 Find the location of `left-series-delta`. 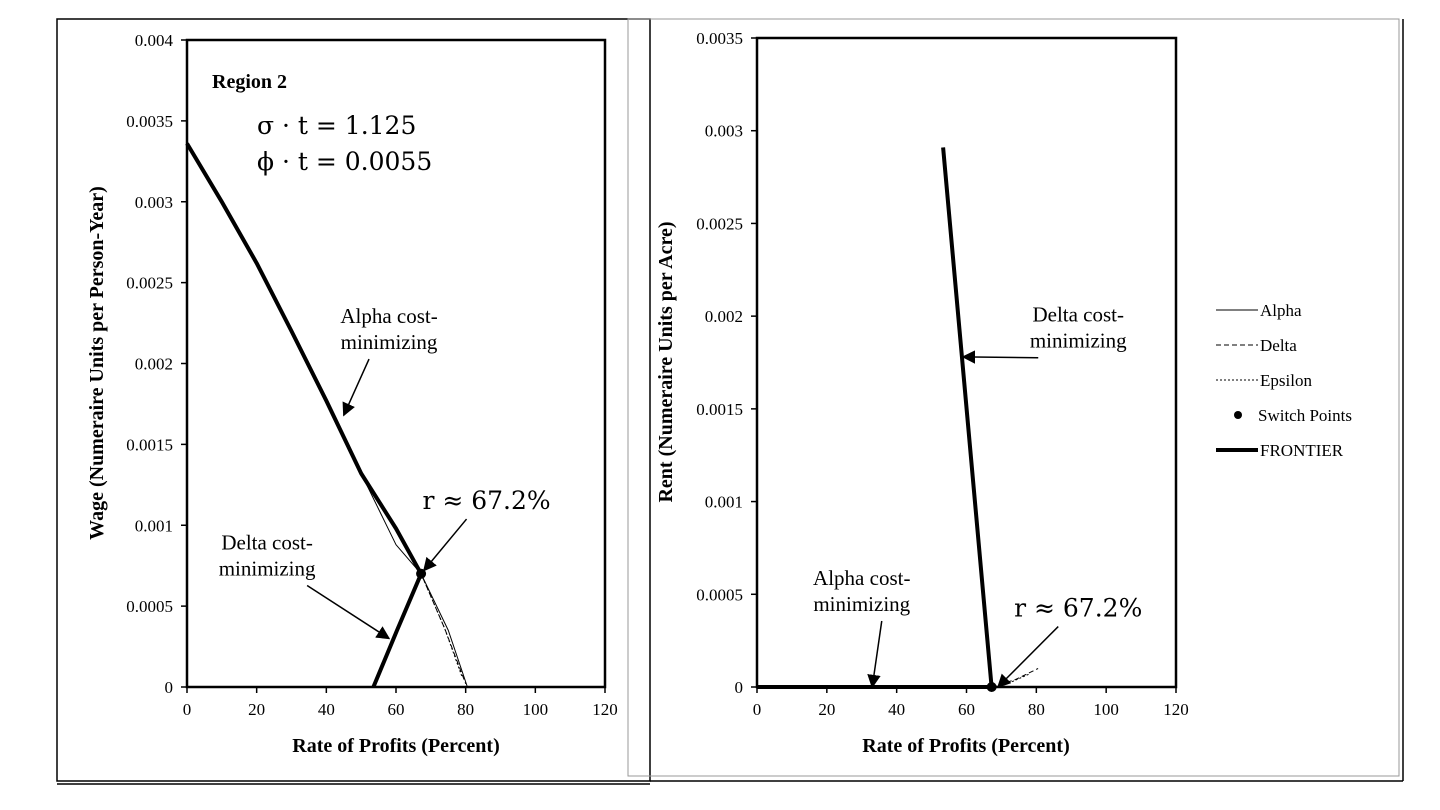

left-series-delta is located at coordinates (419, 630).